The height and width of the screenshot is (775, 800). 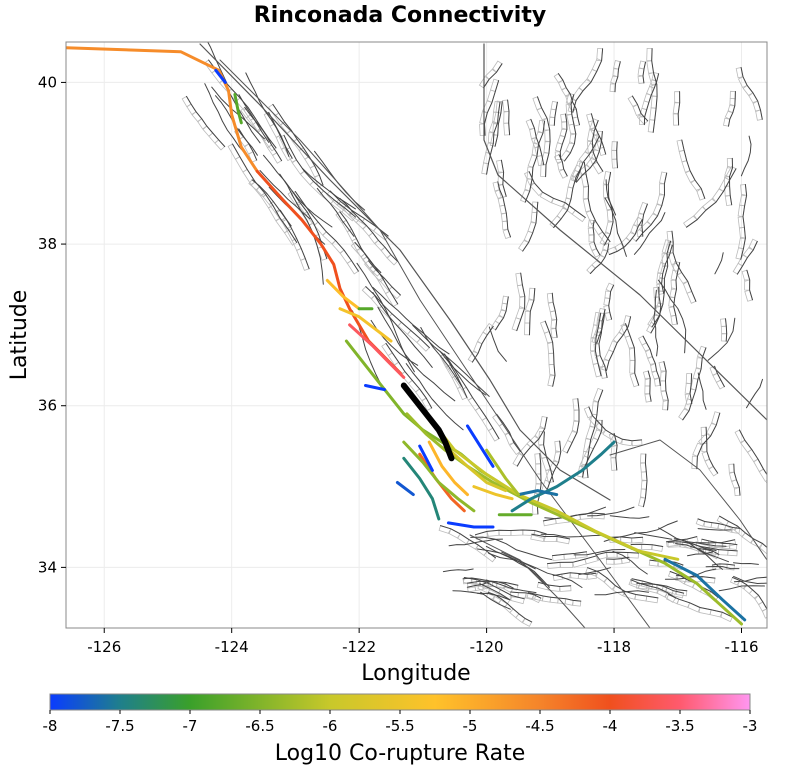 What do you see at coordinates (119, 726) in the screenshot?
I see `colorbar-tick-label: -7.5` at bounding box center [119, 726].